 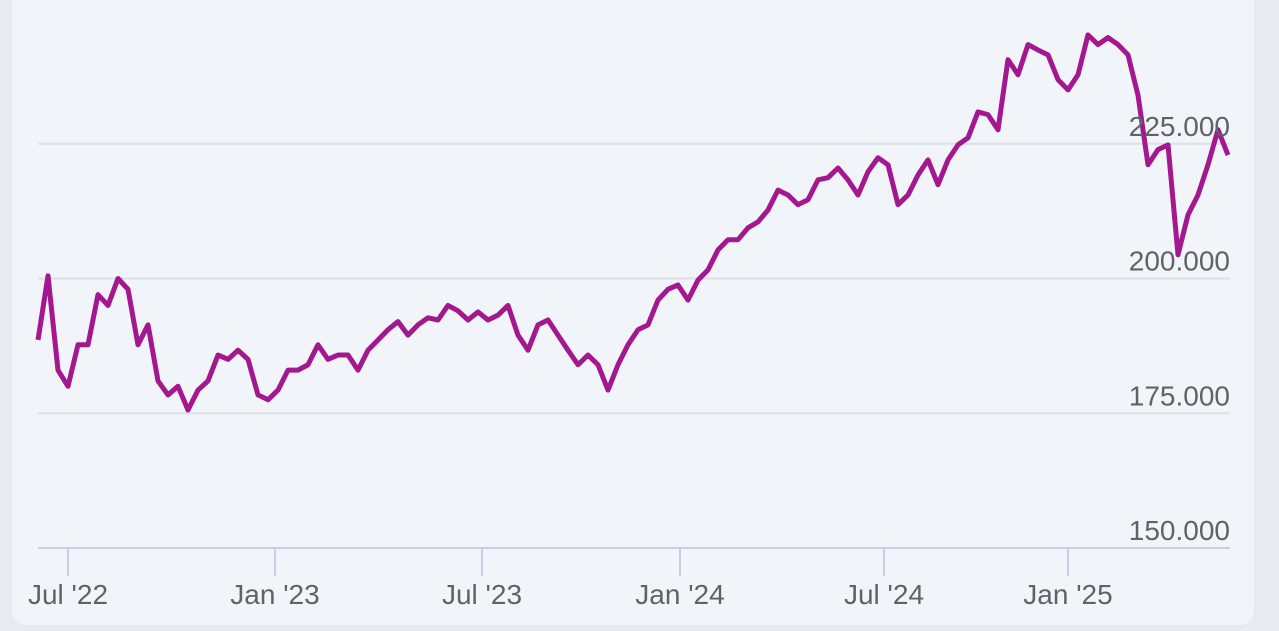 I want to click on y-tick-label: 150.000, so click(x=1179, y=530).